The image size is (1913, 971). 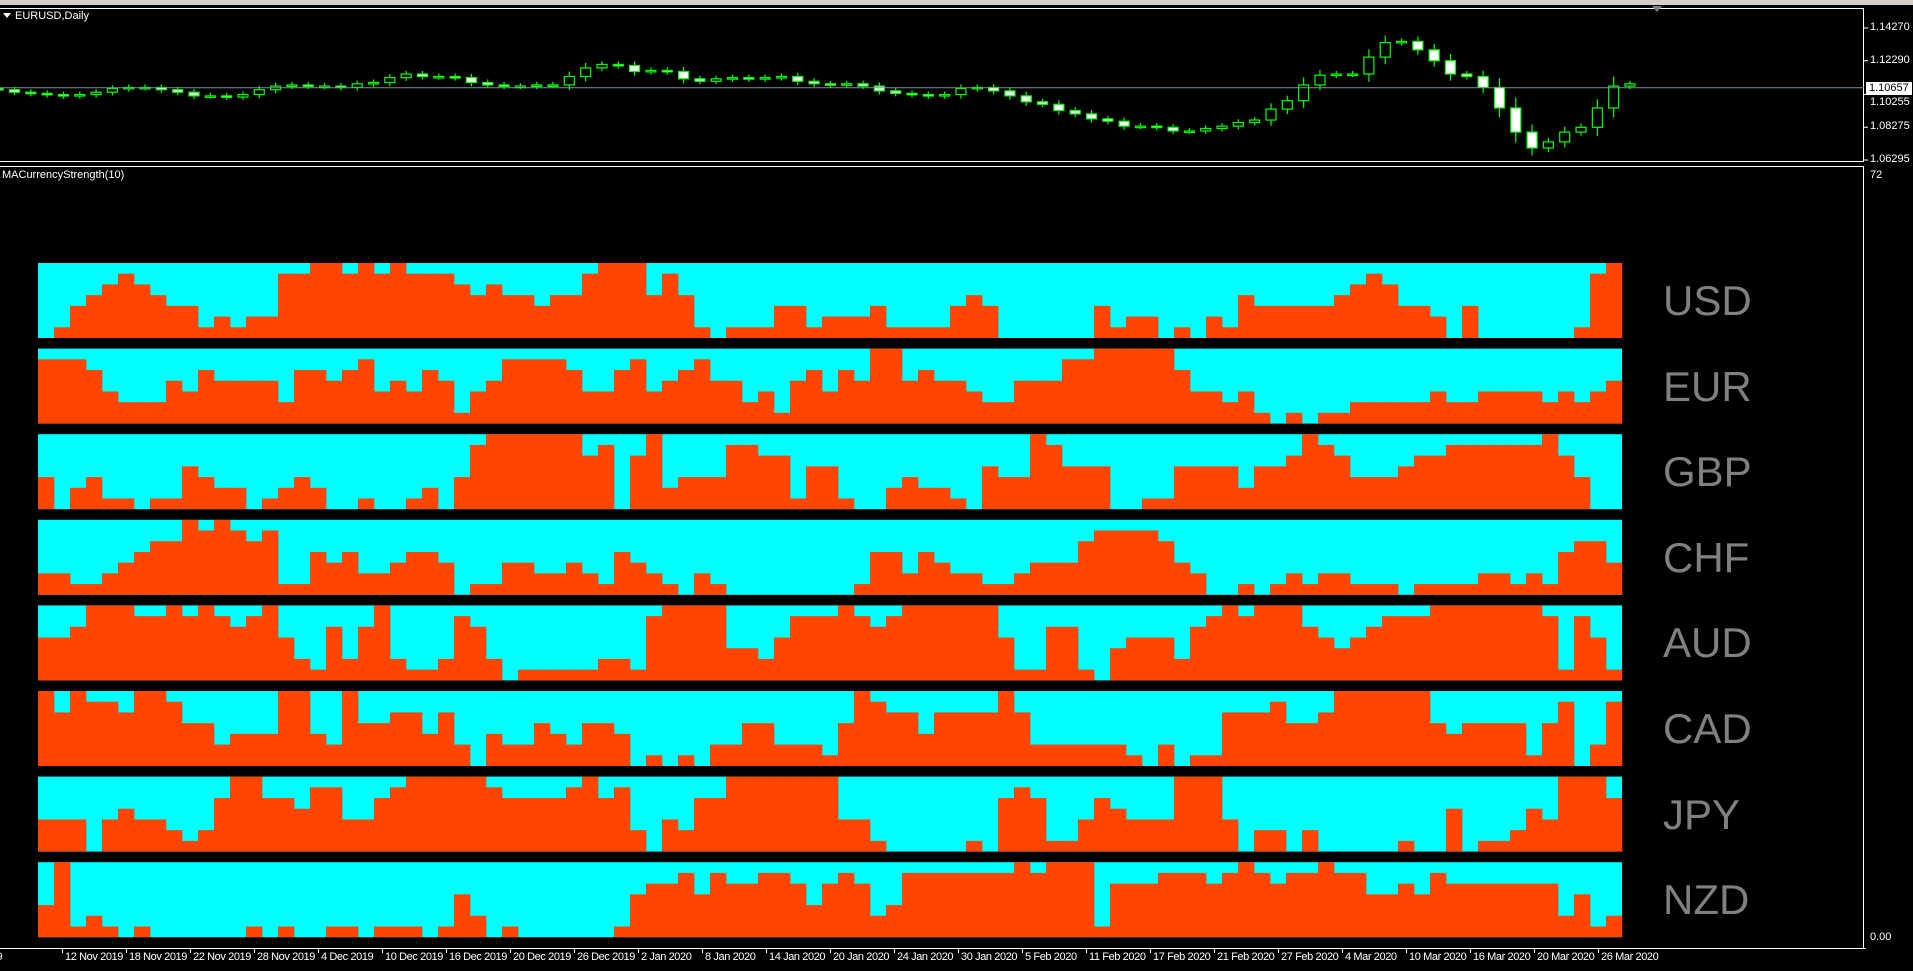 What do you see at coordinates (52, 16) in the screenshot?
I see `symbol-title: EURUSD,Daily` at bounding box center [52, 16].